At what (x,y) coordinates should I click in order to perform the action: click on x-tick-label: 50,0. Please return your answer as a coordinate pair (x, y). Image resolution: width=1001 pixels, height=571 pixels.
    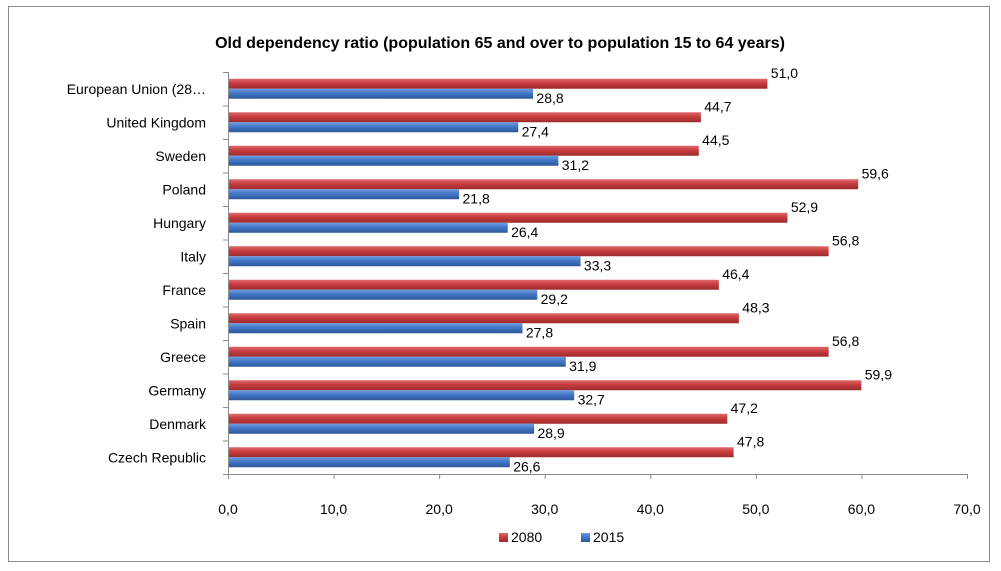
    Looking at the image, I should click on (755, 509).